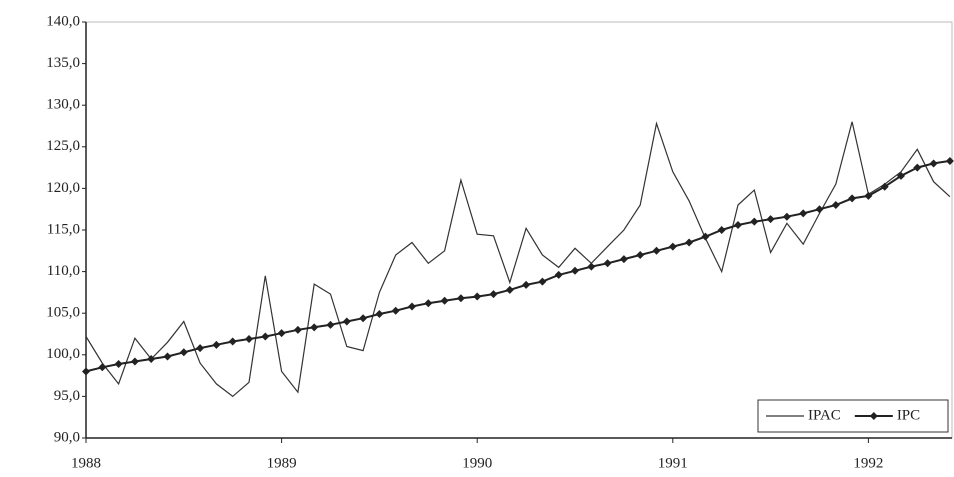 The width and height of the screenshot is (954, 477). What do you see at coordinates (63, 229) in the screenshot?
I see `y-tick-label: 115,0` at bounding box center [63, 229].